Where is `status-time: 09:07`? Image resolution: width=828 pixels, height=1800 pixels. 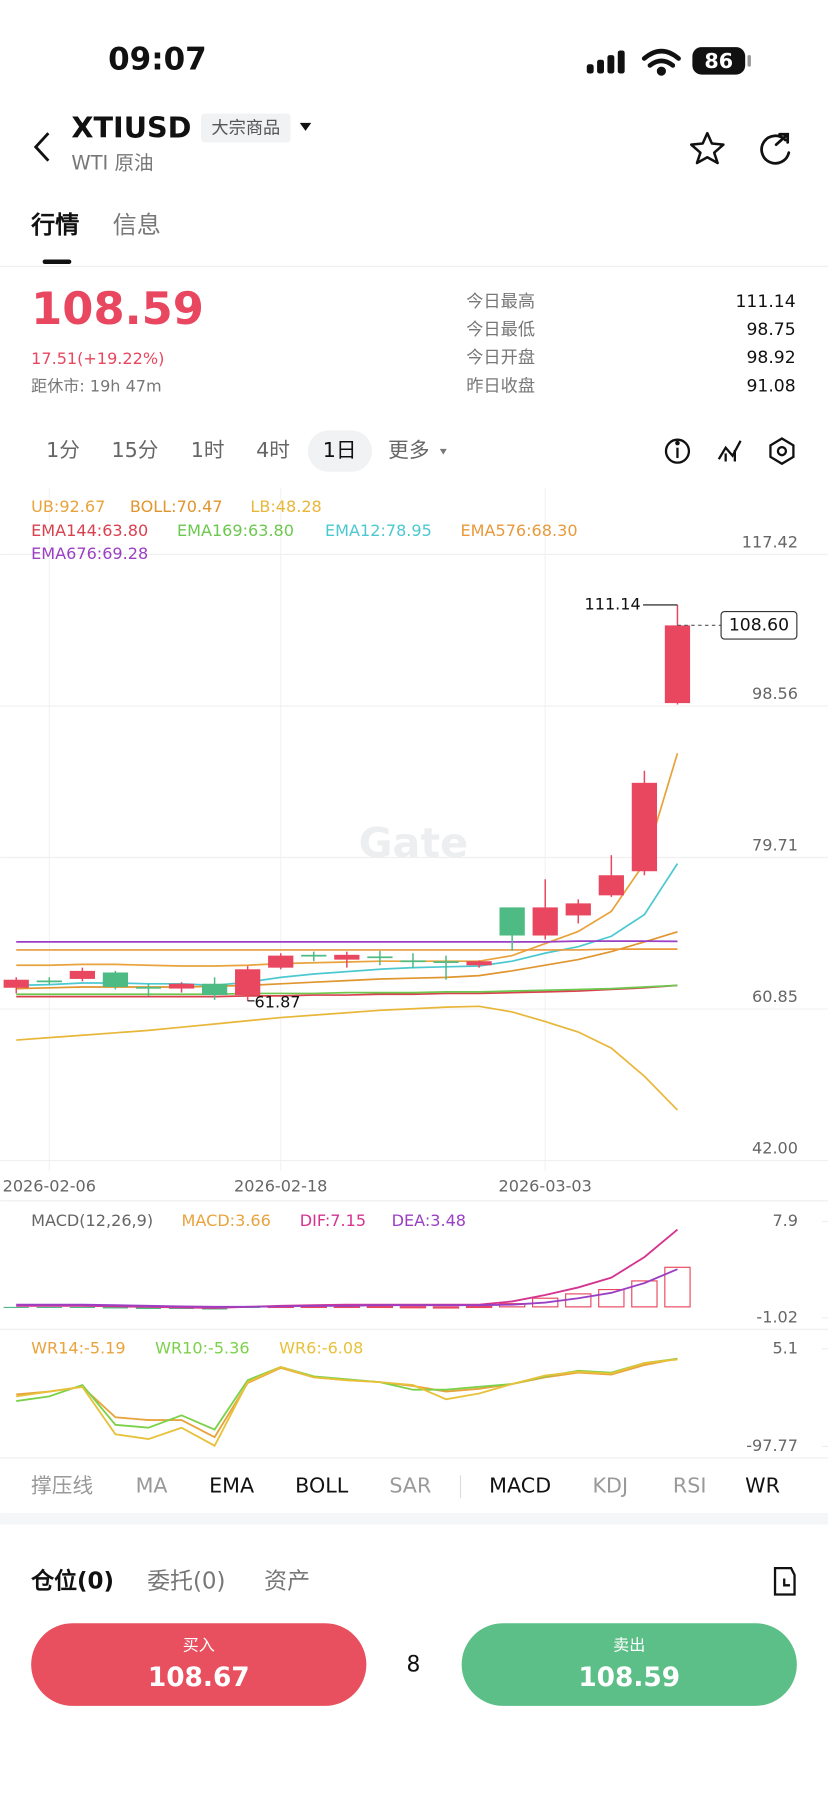
status-time: 09:07 is located at coordinates (157, 59).